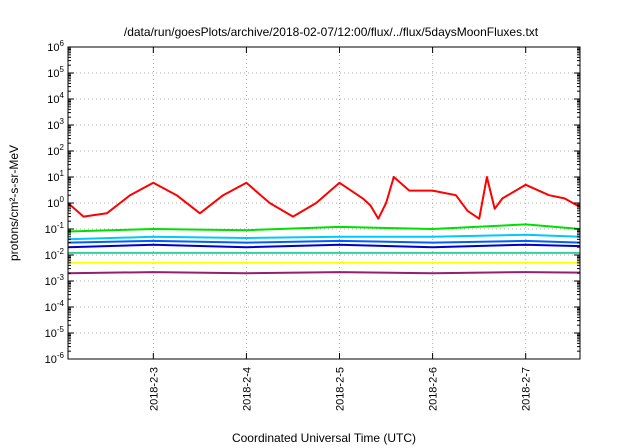 The width and height of the screenshot is (640, 448). Describe the element at coordinates (55, 228) in the screenshot. I see `y-tick-label: 10⁻¹` at that location.